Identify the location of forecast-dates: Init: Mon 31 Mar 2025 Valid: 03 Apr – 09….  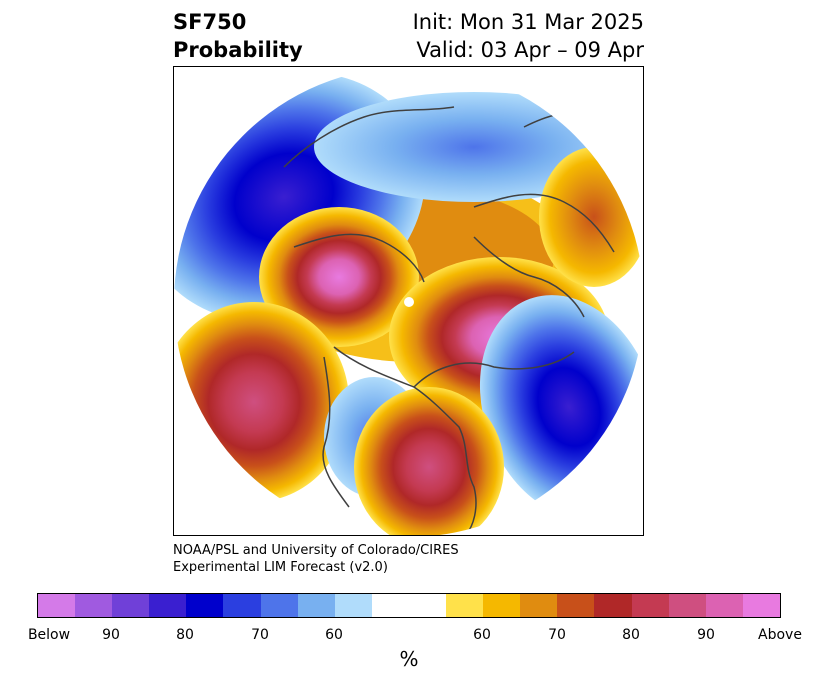
(528, 36).